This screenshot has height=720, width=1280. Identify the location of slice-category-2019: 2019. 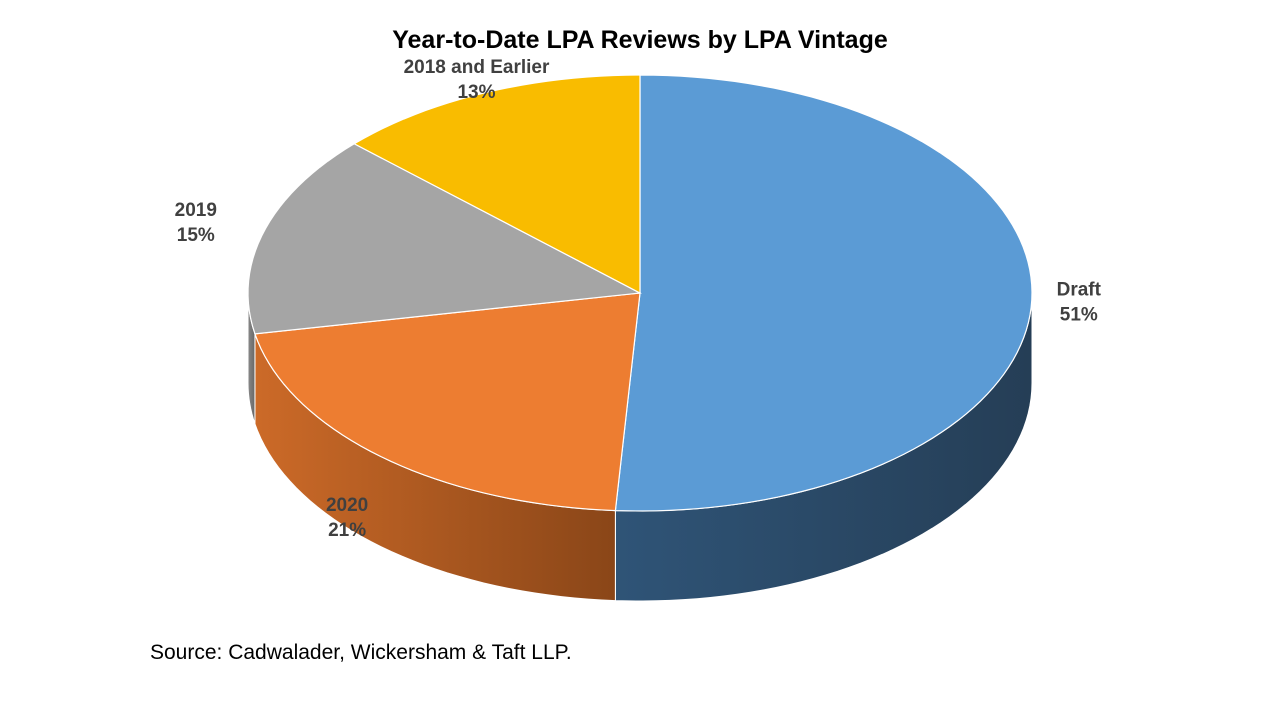
(196, 210).